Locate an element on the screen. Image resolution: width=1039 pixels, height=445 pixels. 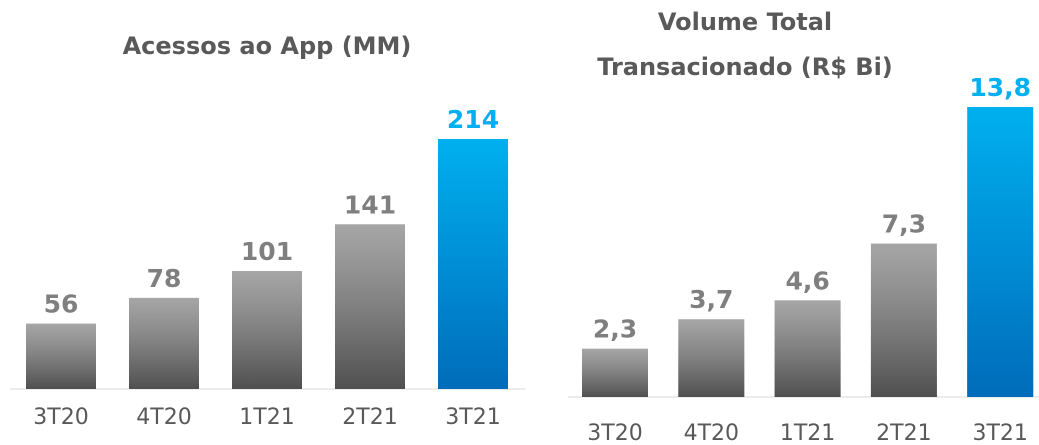
value-label: 214 is located at coordinates (473, 119).